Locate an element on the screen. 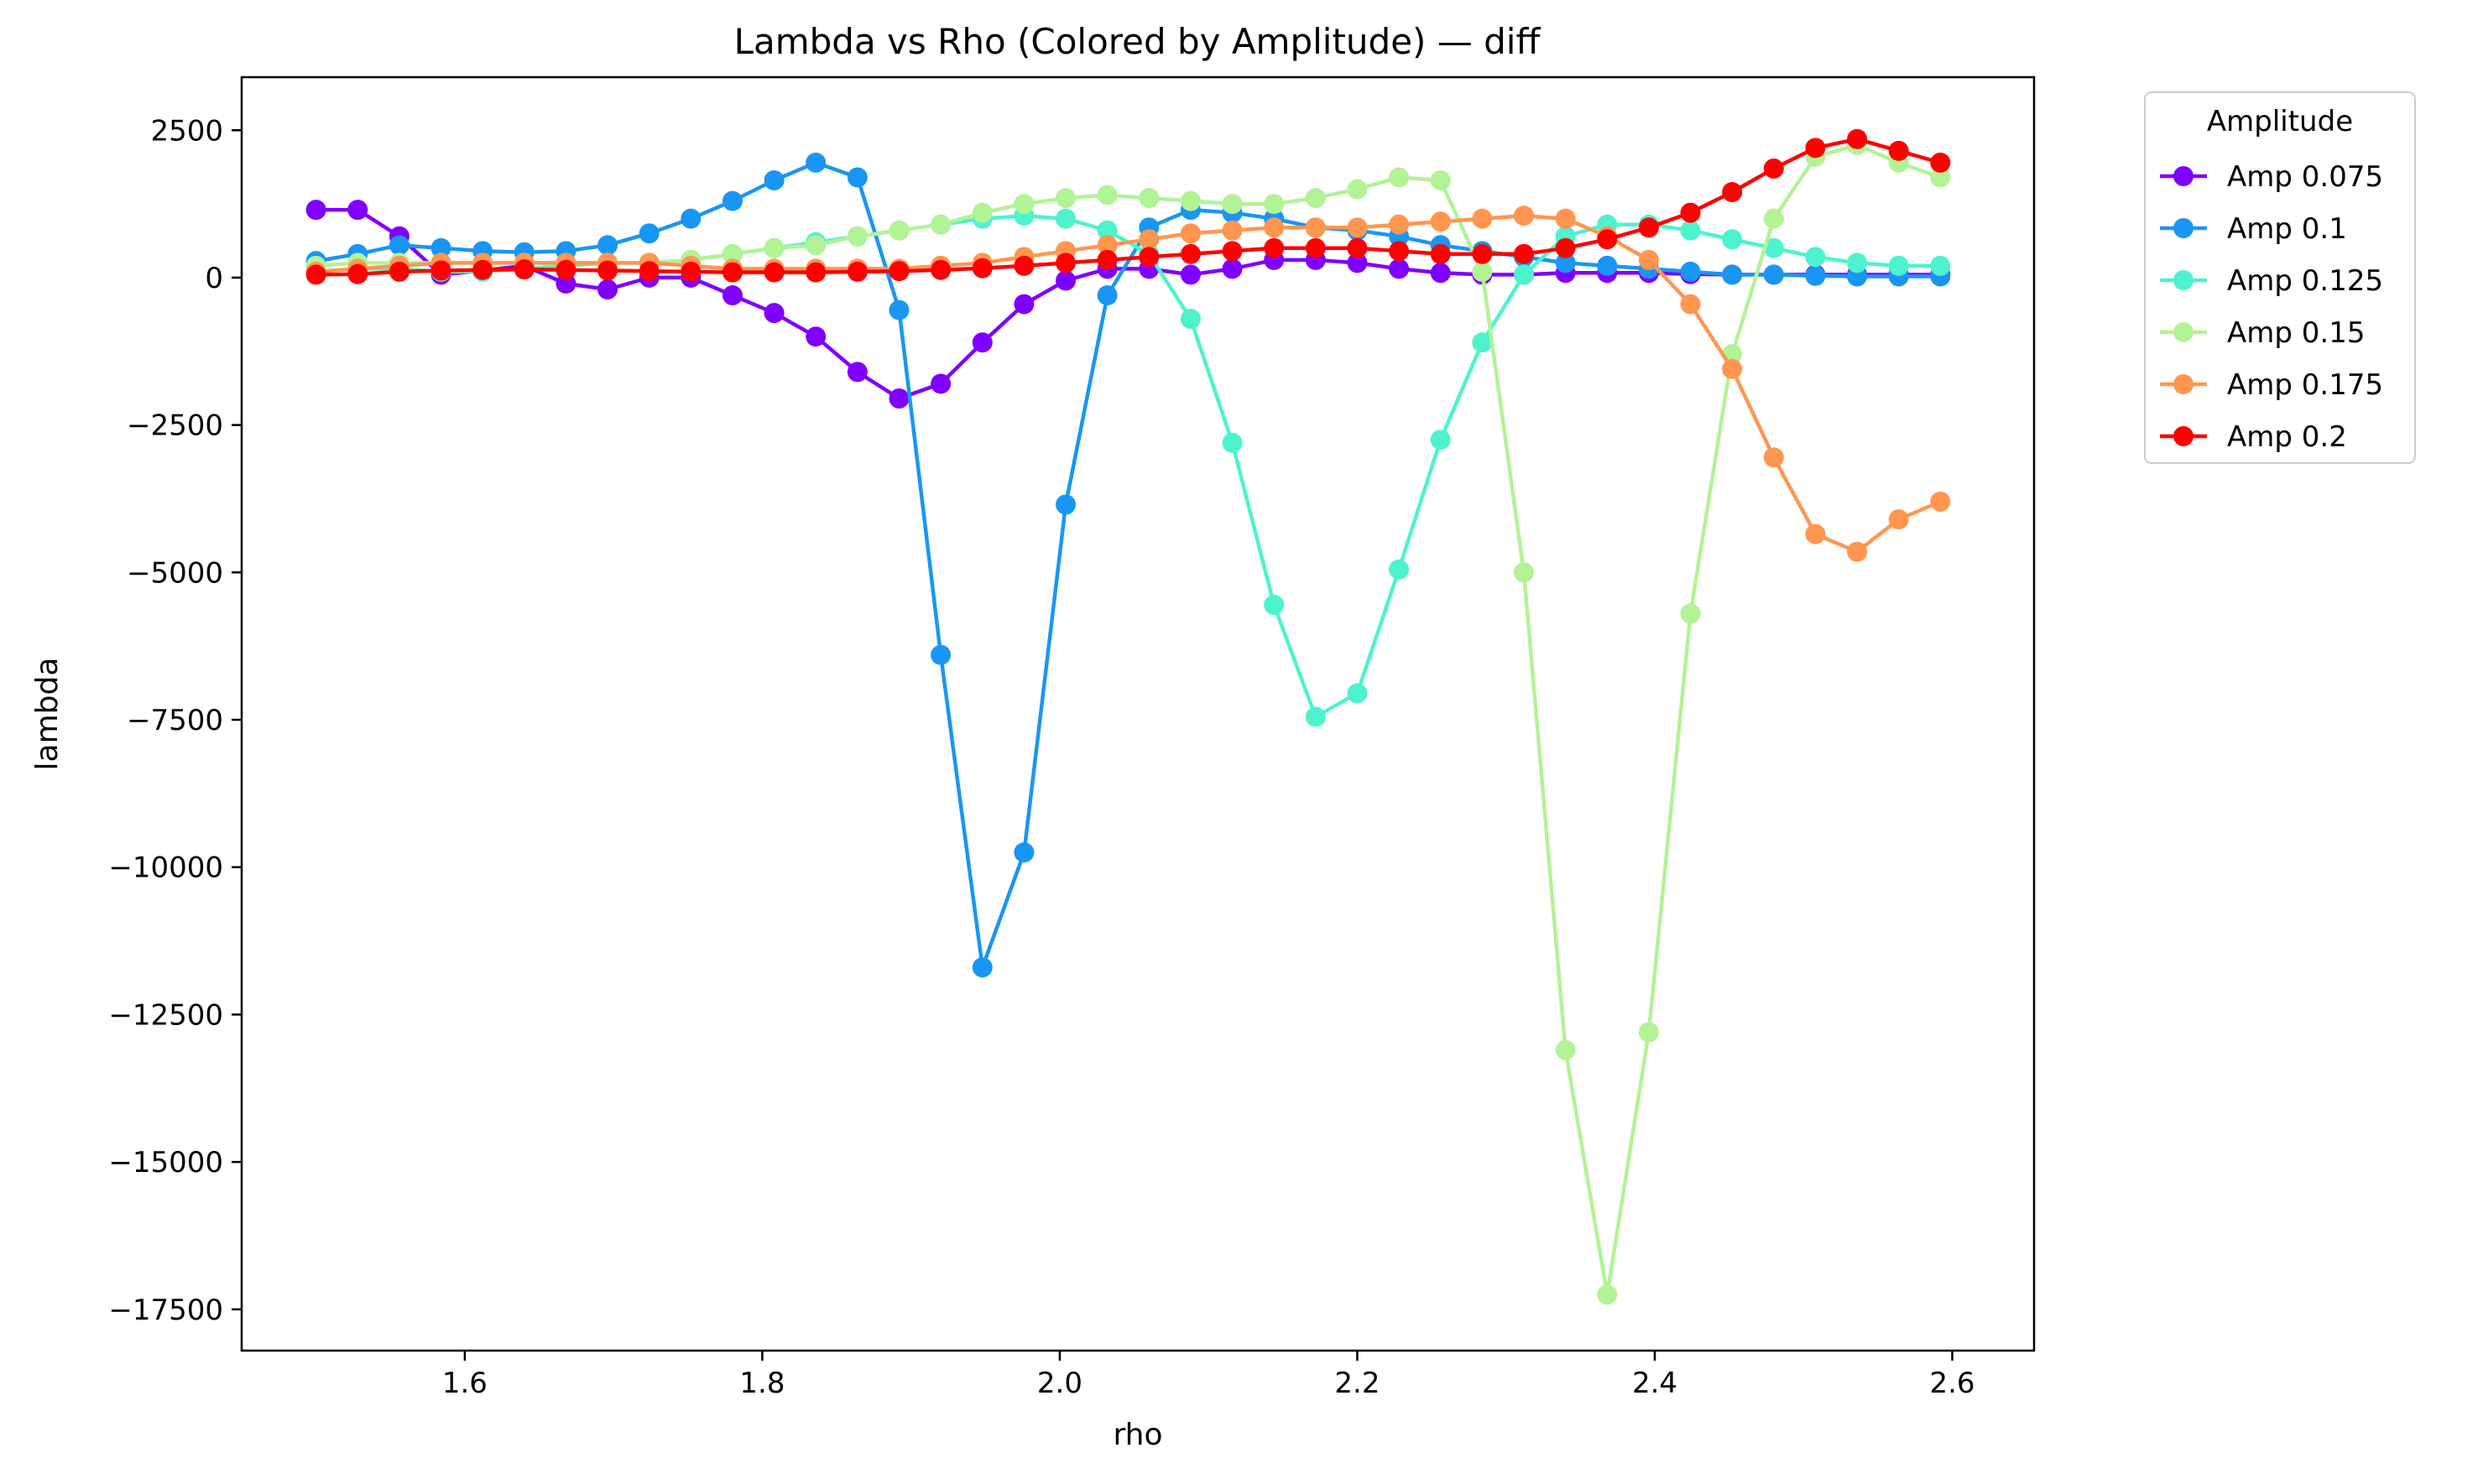 This screenshot has height=1484, width=2483. x-tick-label: 2.4 is located at coordinates (1654, 1383).